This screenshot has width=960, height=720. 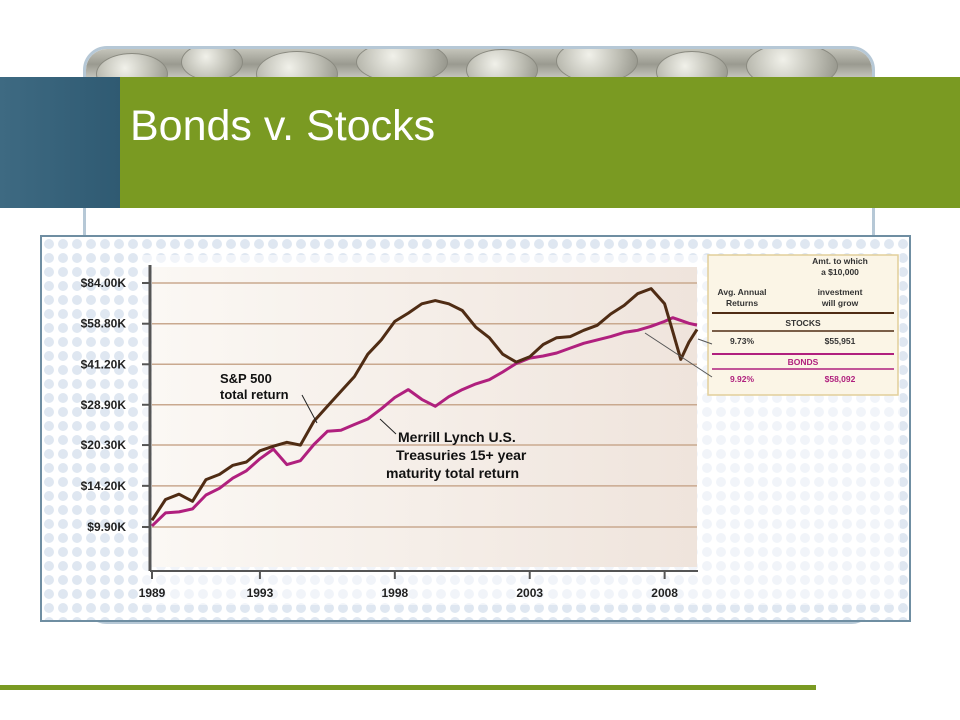 What do you see at coordinates (104, 324) in the screenshot?
I see `y-tick-label: $58.80K` at bounding box center [104, 324].